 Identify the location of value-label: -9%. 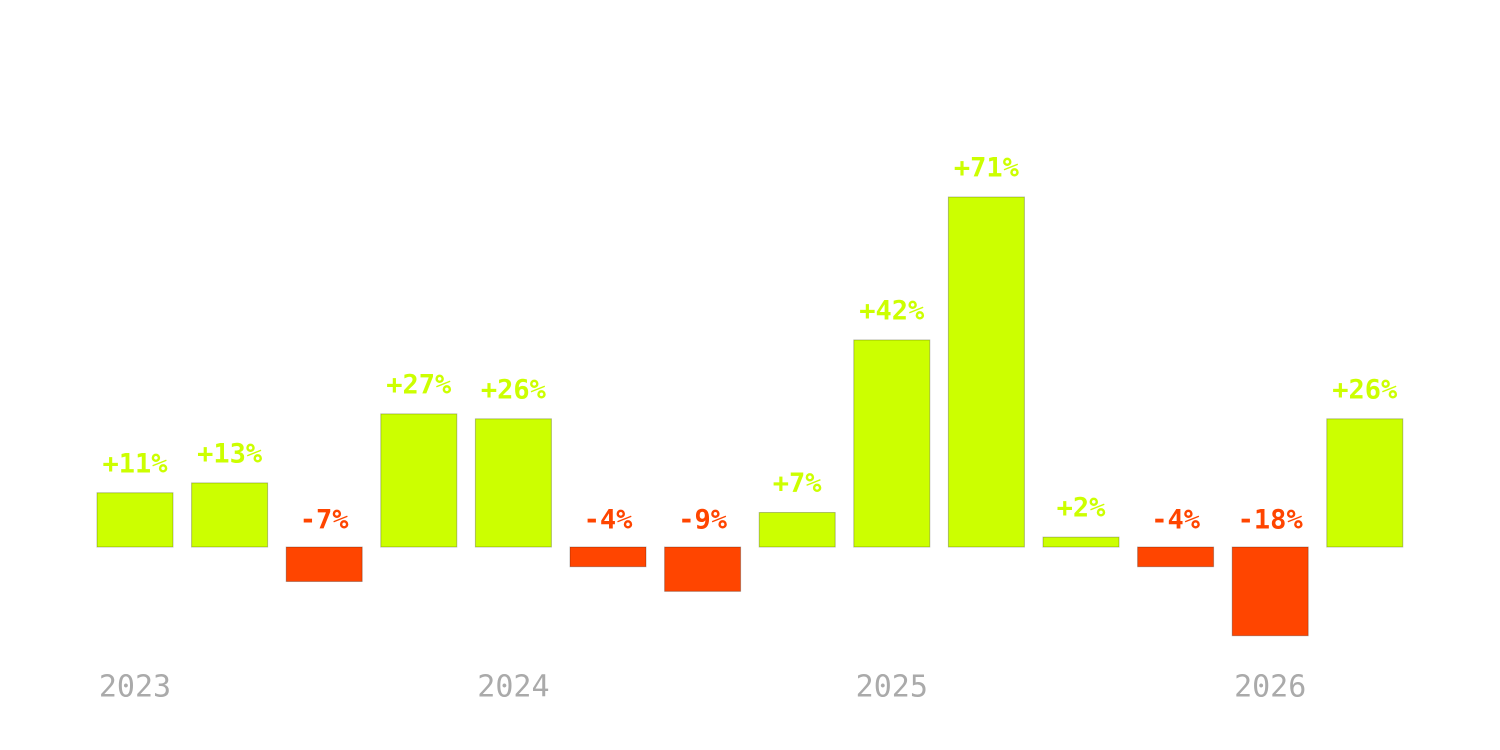
(703, 520).